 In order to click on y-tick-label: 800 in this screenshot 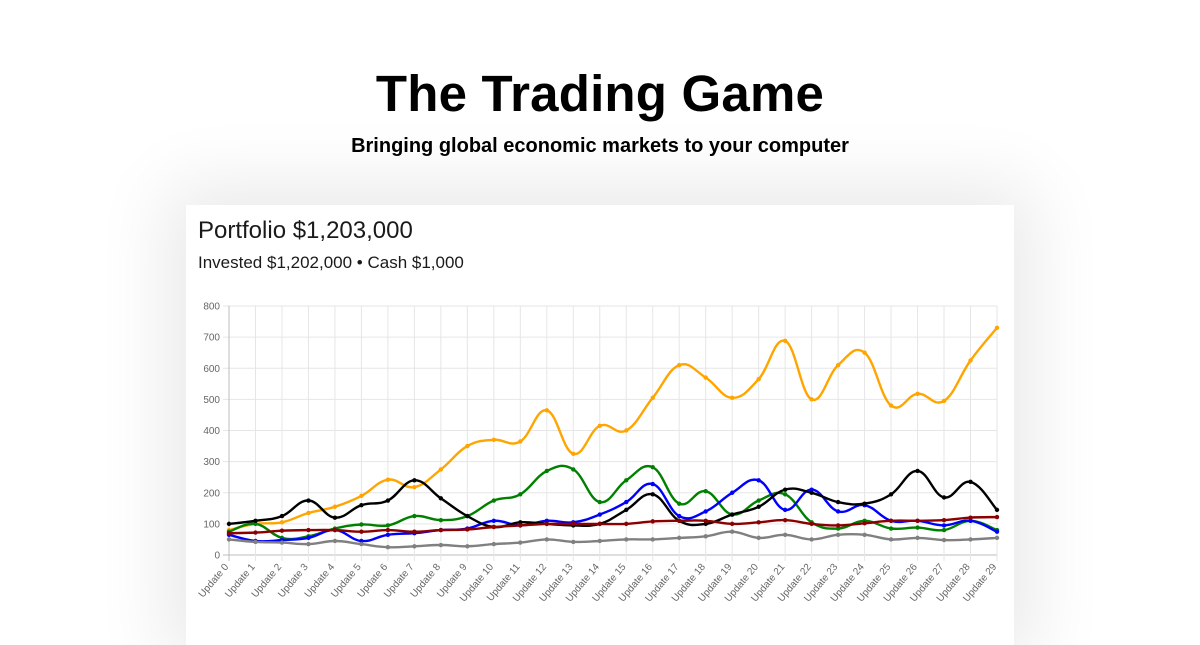, I will do `click(211, 307)`.